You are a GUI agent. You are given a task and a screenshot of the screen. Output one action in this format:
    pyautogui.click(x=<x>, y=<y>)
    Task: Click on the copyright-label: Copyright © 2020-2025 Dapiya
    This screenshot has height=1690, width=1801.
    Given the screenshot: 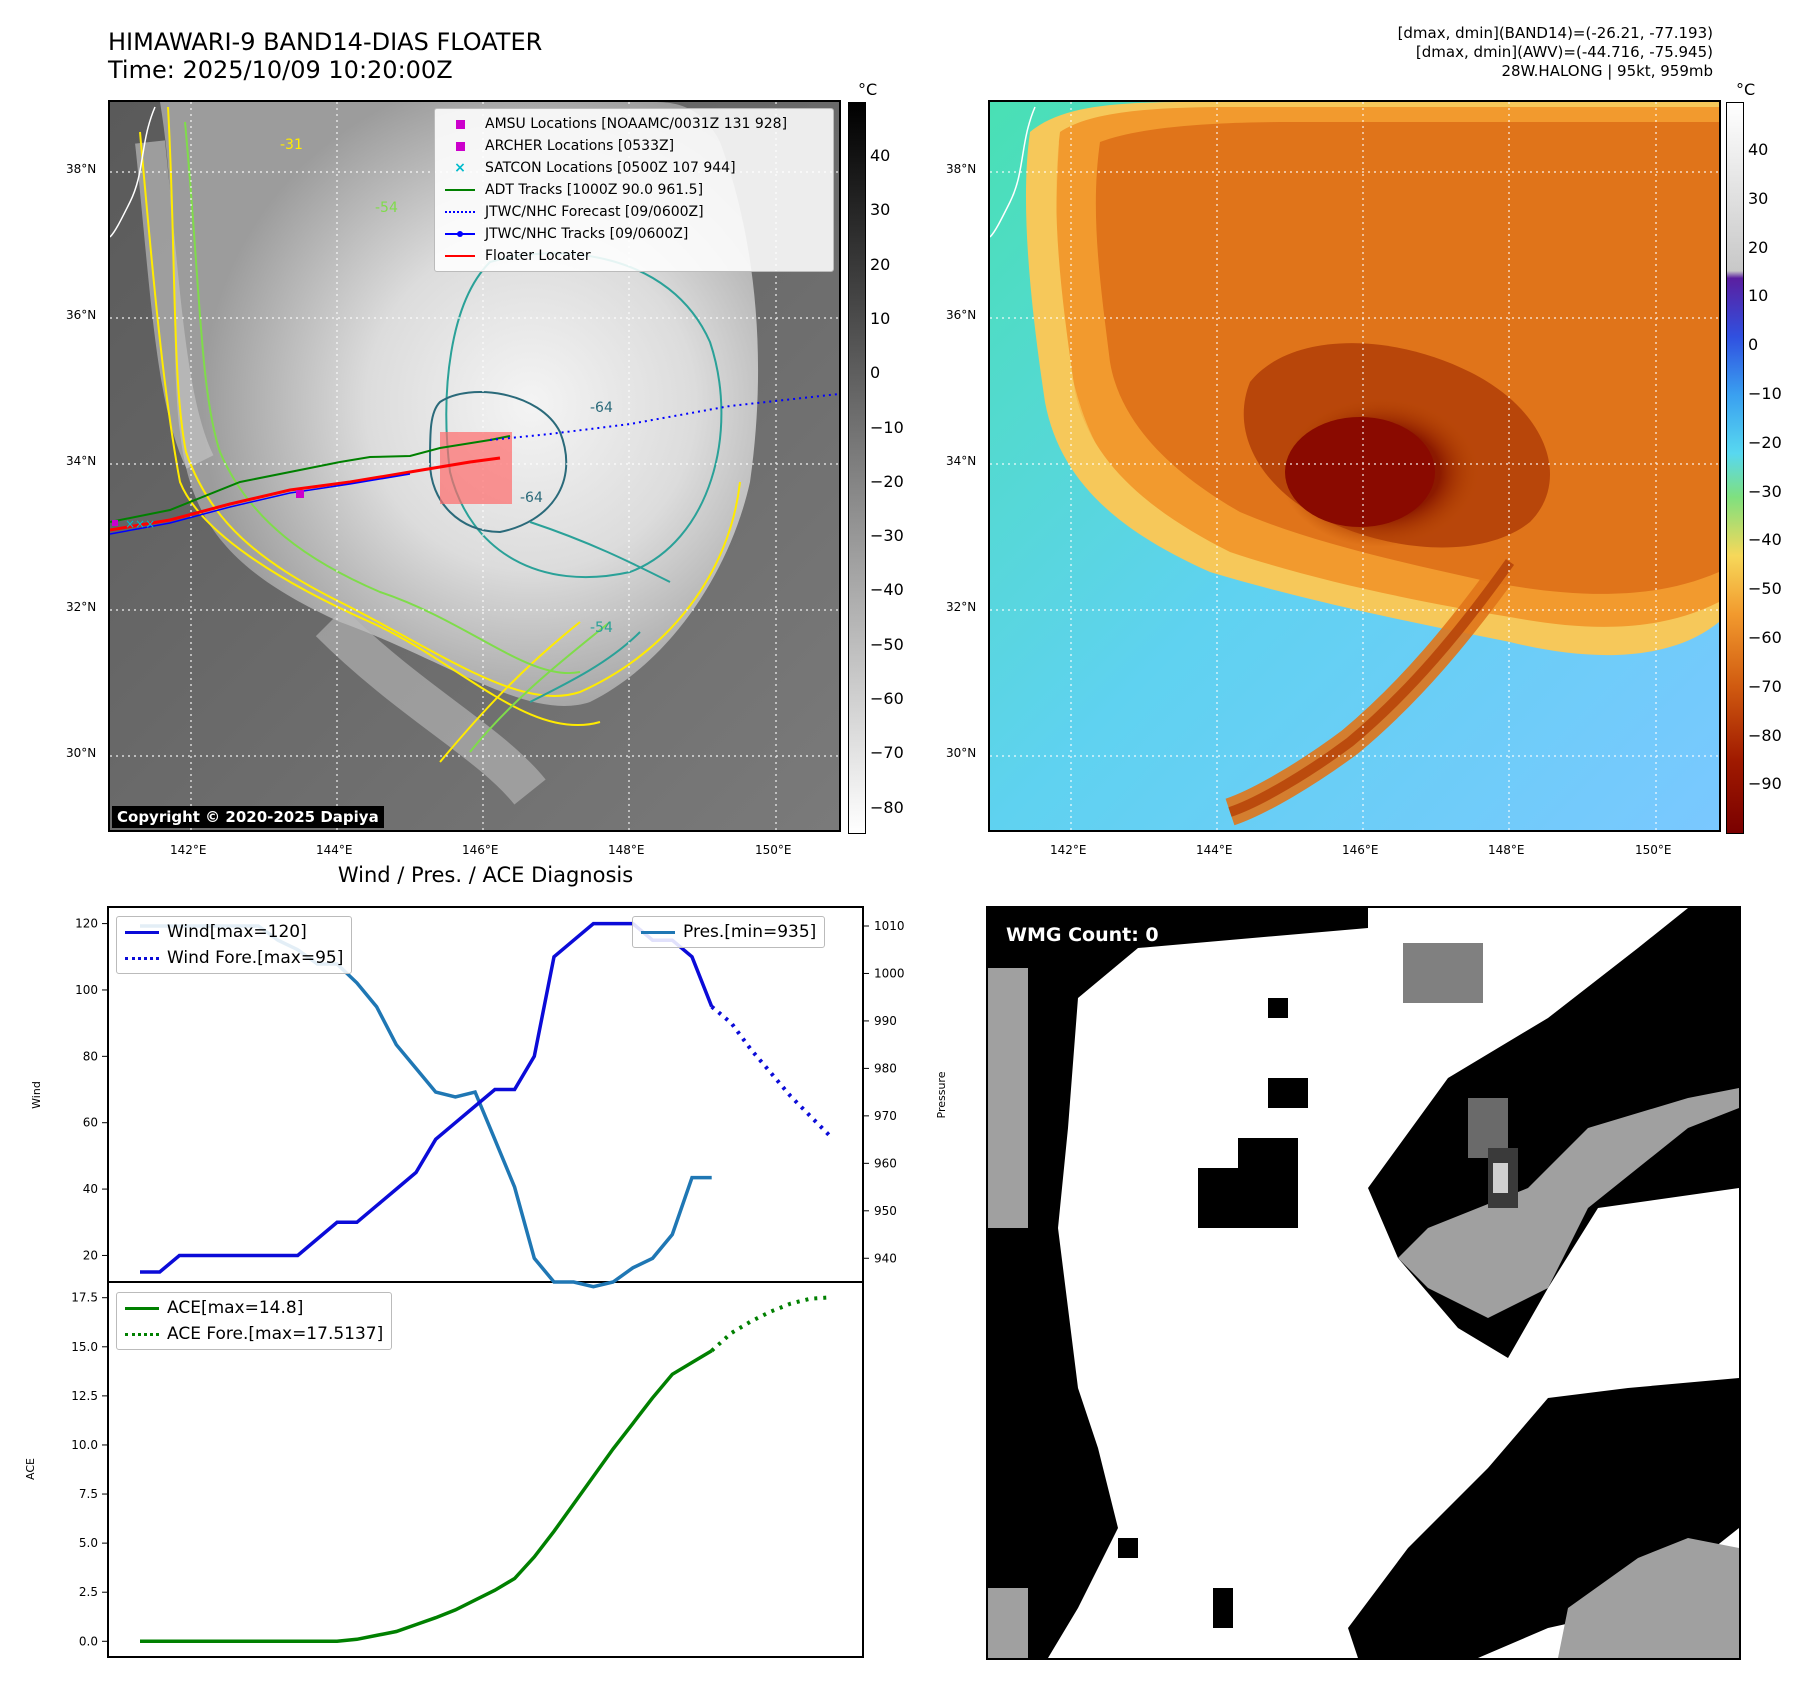 What is the action you would take?
    pyautogui.click(x=248, y=817)
    